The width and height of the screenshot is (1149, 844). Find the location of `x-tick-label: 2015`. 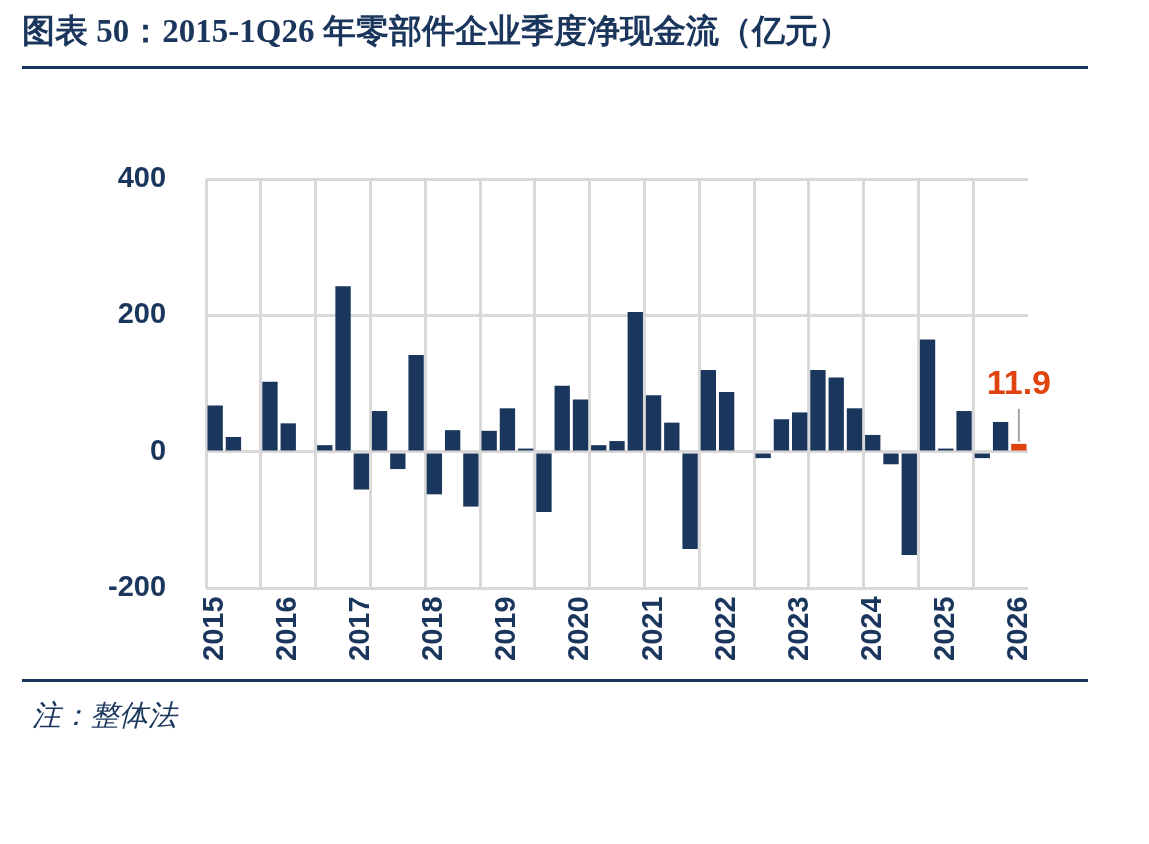

x-tick-label: 2015 is located at coordinates (213, 628).